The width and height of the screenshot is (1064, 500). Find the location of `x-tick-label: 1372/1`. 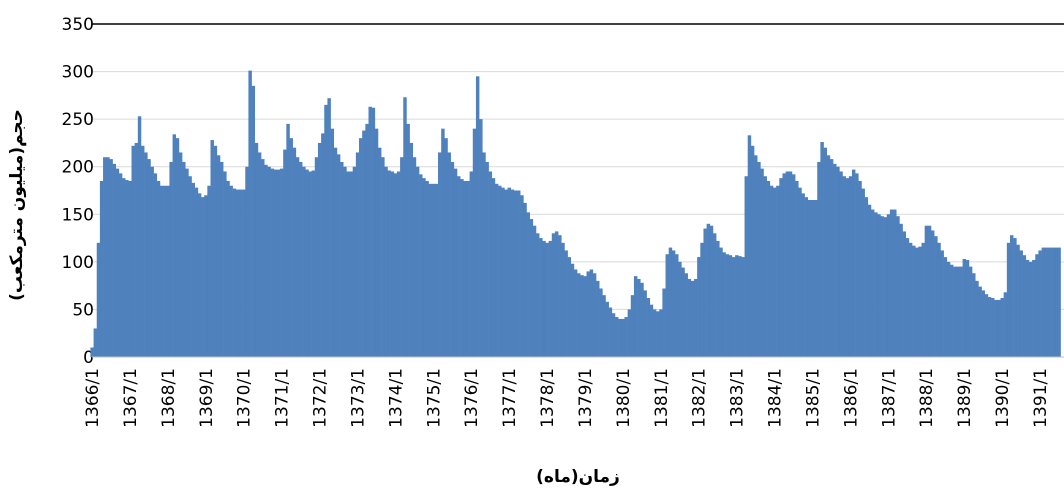

x-tick-label: 1372/1 is located at coordinates (321, 398).